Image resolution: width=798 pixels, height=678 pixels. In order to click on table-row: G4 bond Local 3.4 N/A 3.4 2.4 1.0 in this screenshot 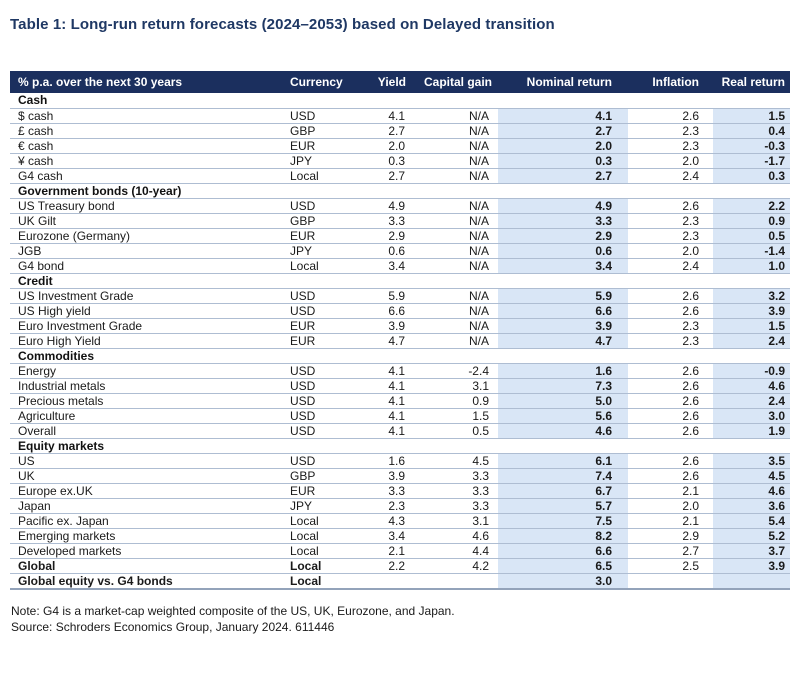, I will do `click(400, 266)`.